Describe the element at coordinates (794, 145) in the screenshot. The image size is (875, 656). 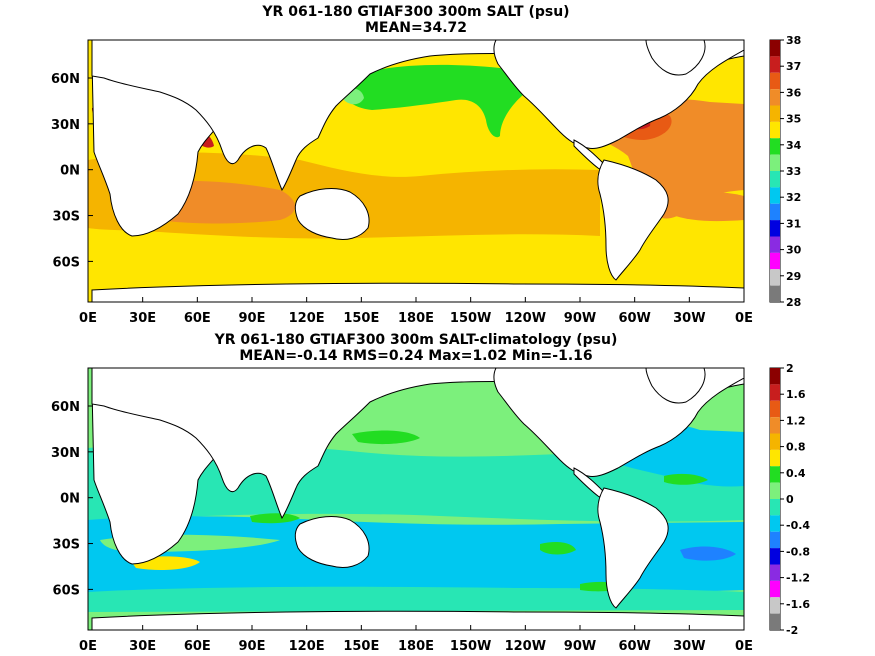
I see `colorbar-label: 34` at that location.